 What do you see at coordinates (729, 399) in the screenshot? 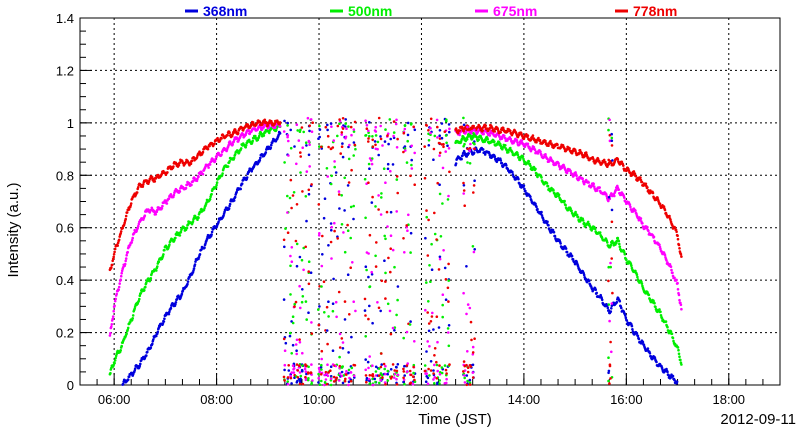
I see `x-tick-label: 18:00` at bounding box center [729, 399].